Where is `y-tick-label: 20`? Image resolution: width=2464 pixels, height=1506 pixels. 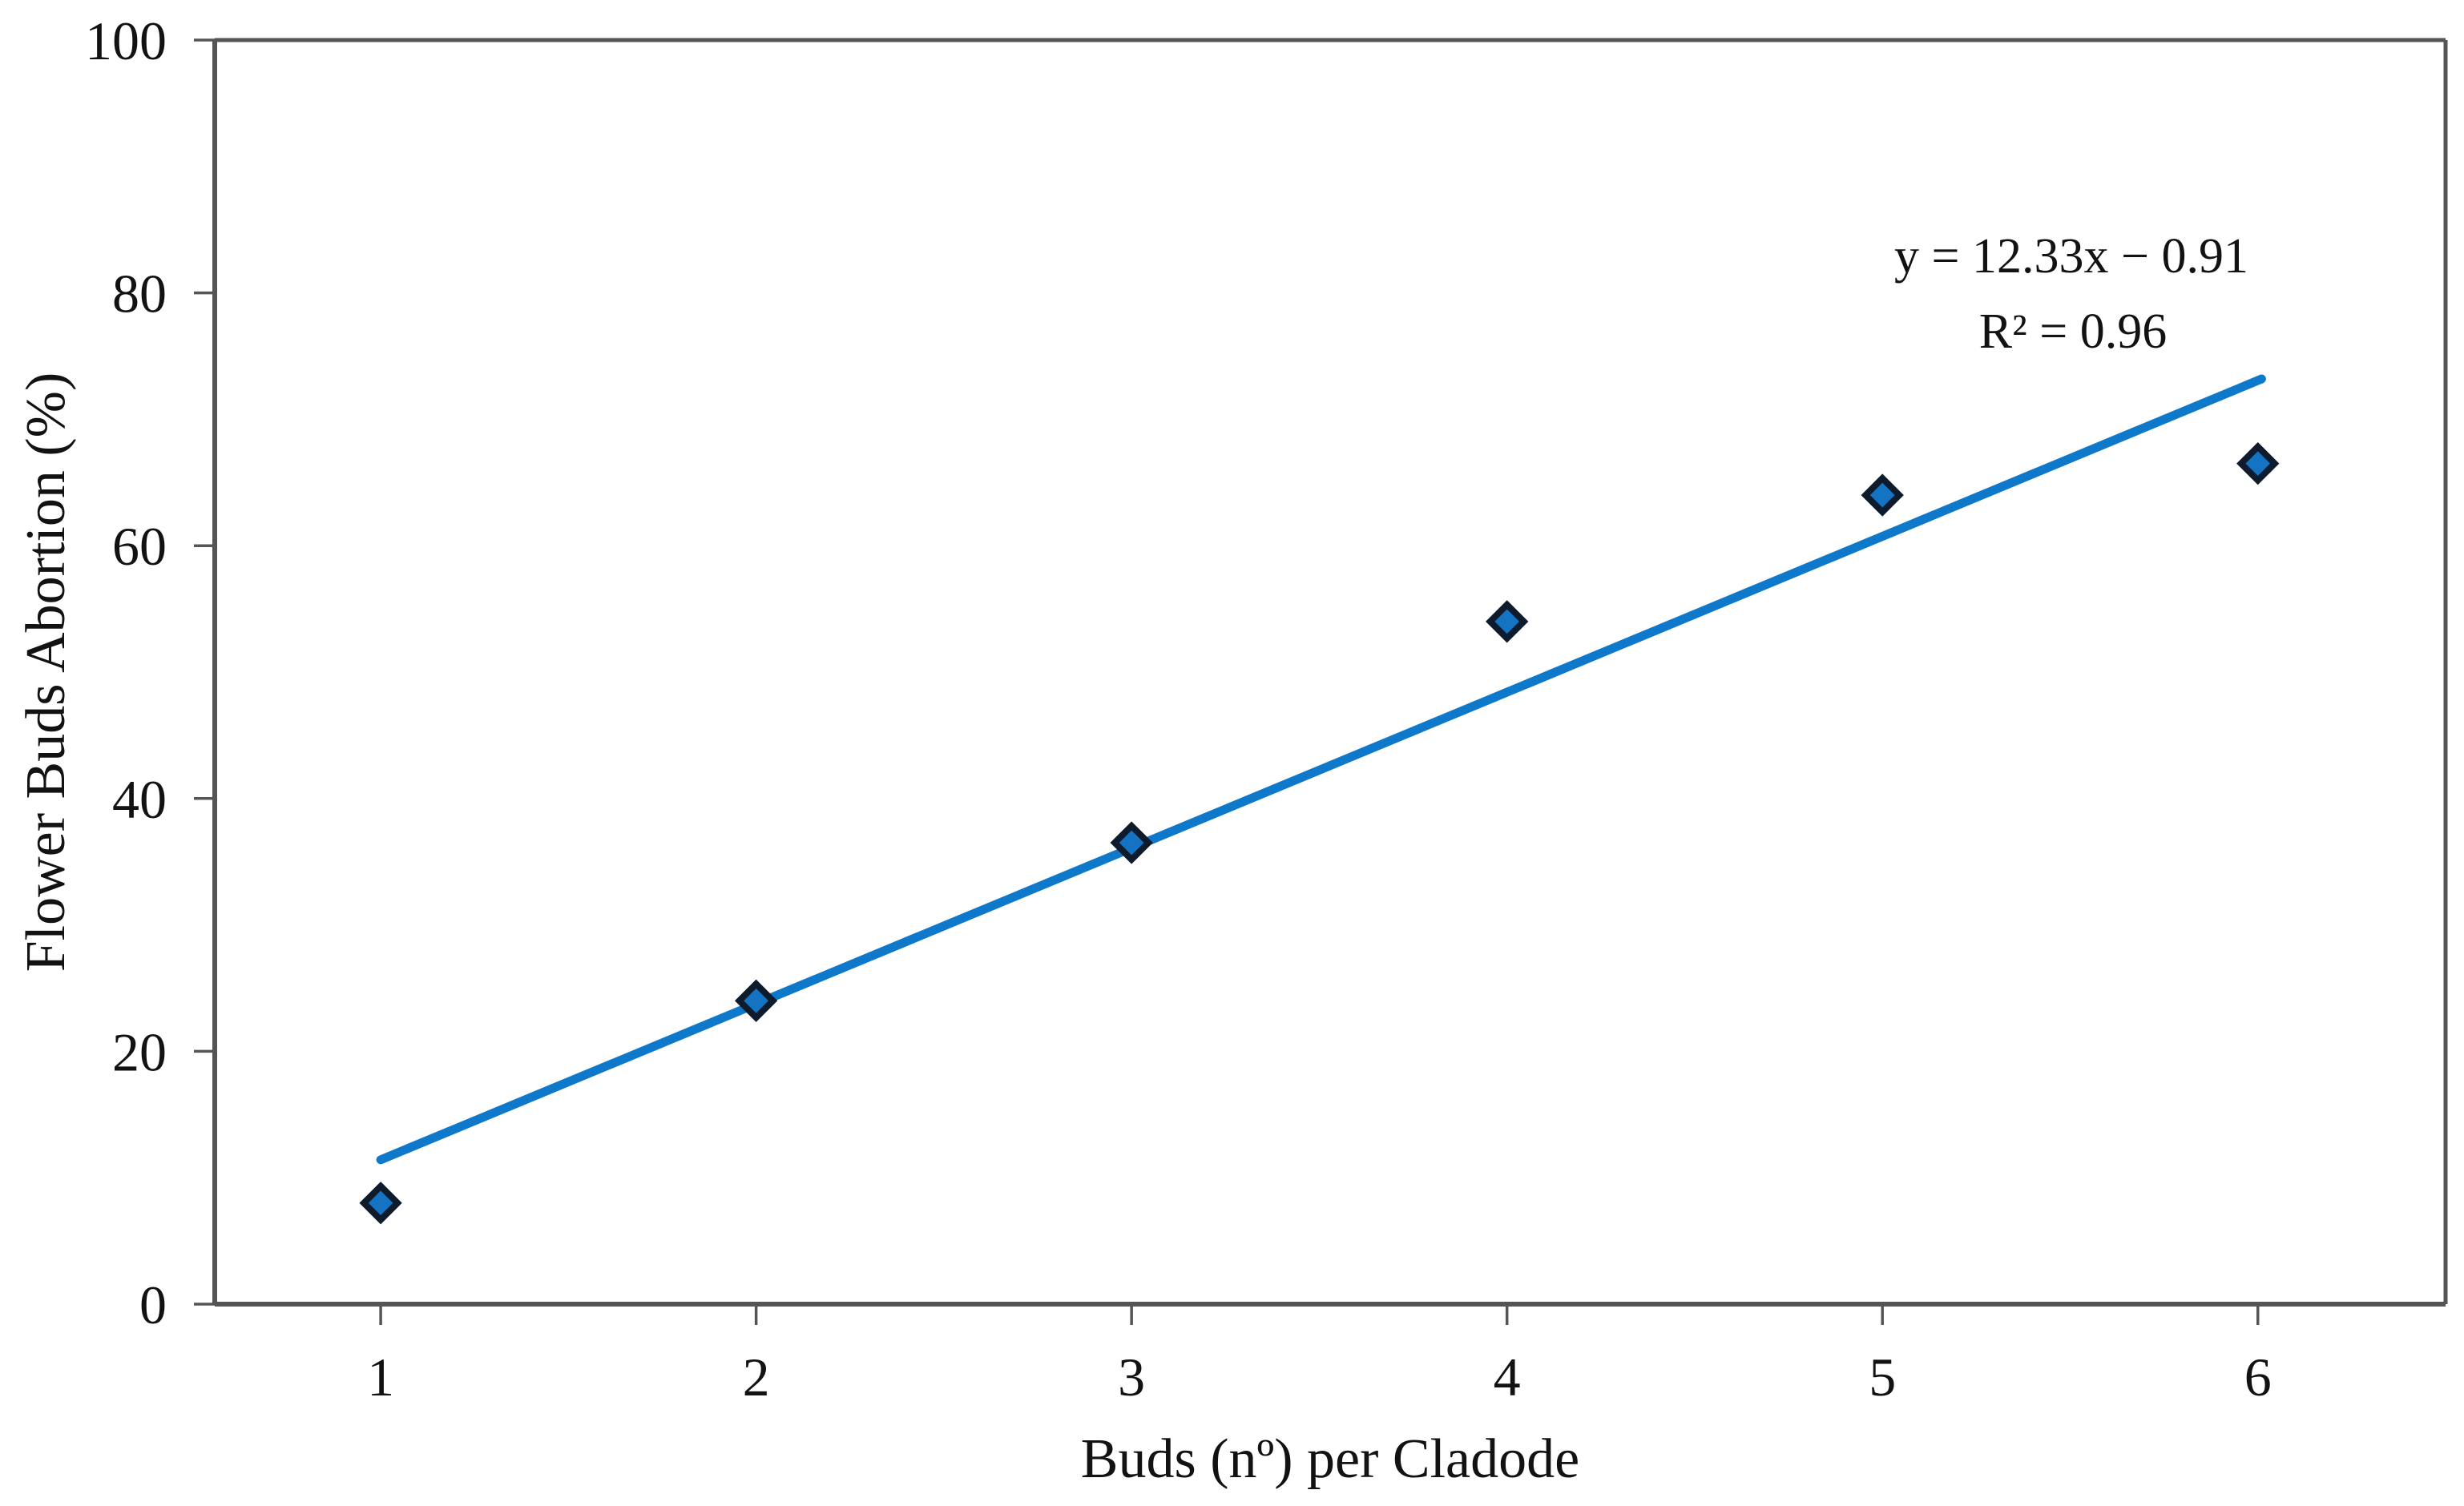
y-tick-label: 20 is located at coordinates (139, 1051).